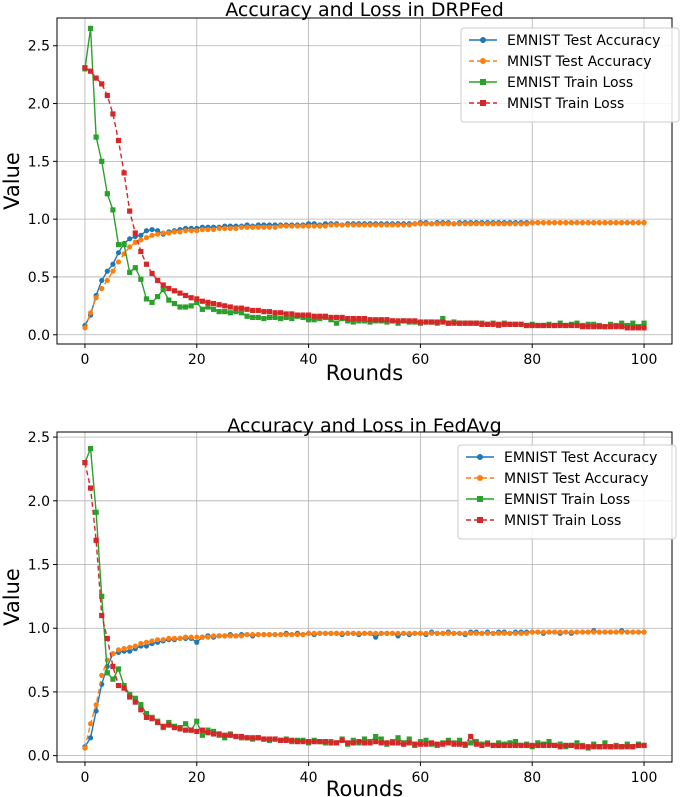 The height and width of the screenshot is (797, 685). Describe the element at coordinates (565, 104) in the screenshot. I see `legend-label: MNIST Train Loss` at that location.